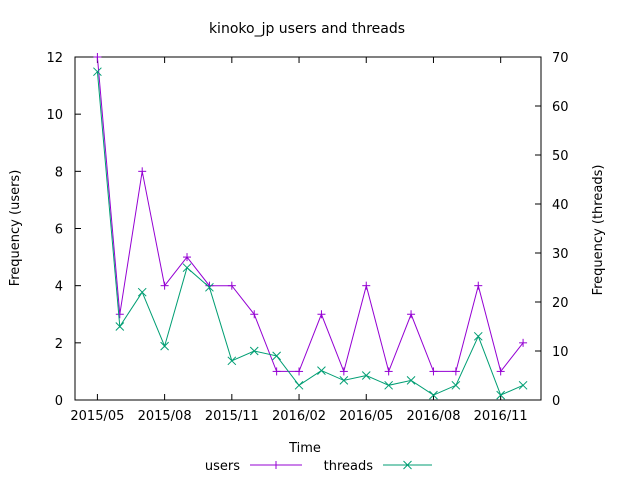 The image size is (640, 480). Describe the element at coordinates (307, 29) in the screenshot. I see `chart-title: kinoko_jp users and threads` at that location.